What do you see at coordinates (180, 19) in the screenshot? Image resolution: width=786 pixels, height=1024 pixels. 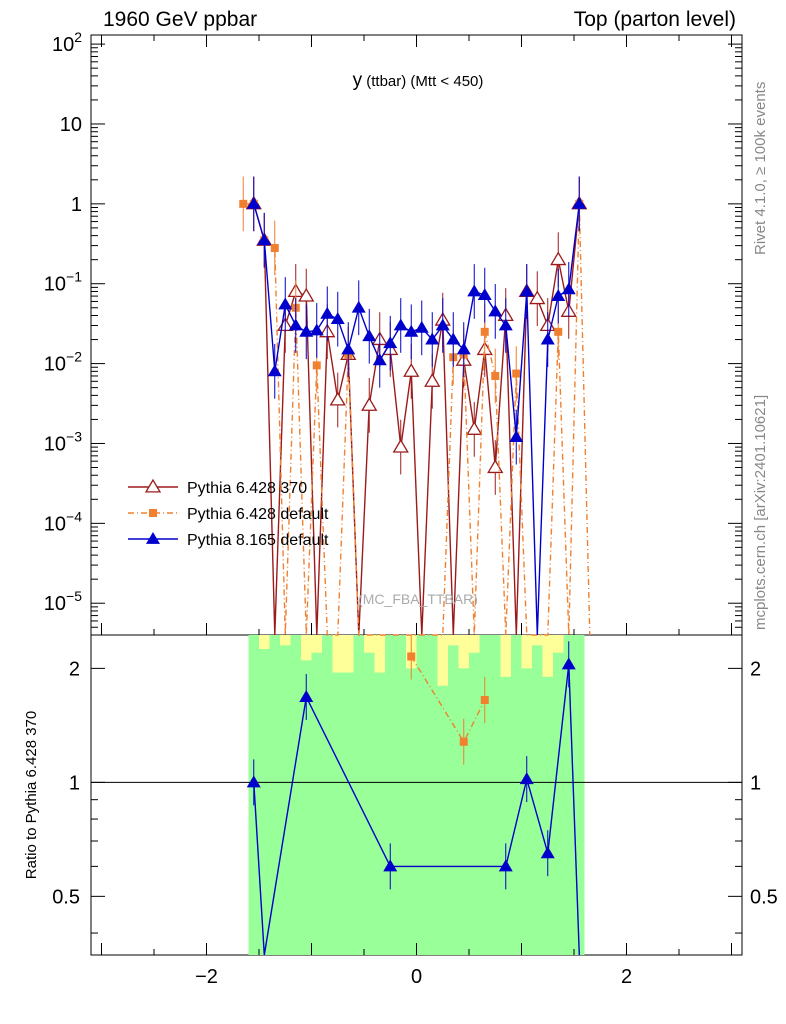 I see `header-left: 1960 GeV ppbar` at bounding box center [180, 19].